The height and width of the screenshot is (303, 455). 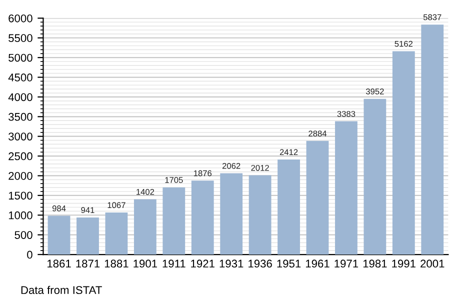 I want to click on y-tick-label: 500, so click(x=23, y=235).